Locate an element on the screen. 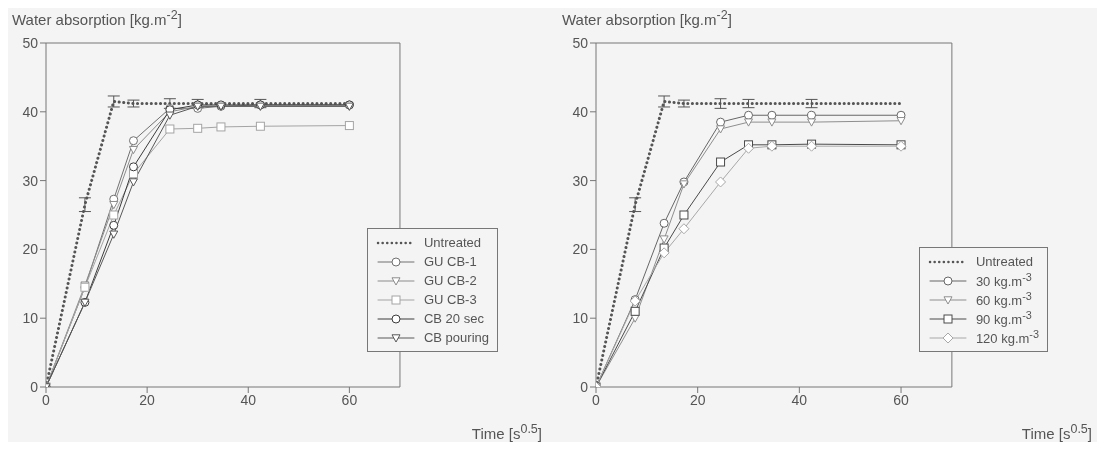  legend-label: GU CB-3 is located at coordinates (450, 299).